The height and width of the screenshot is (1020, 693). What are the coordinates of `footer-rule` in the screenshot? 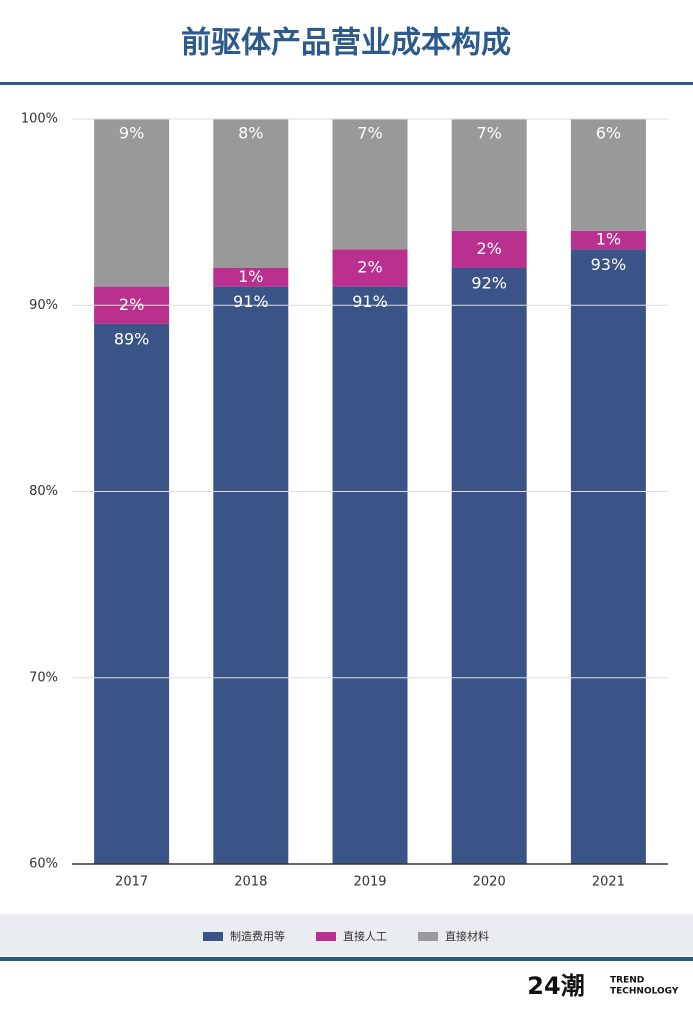 It's located at (346, 959).